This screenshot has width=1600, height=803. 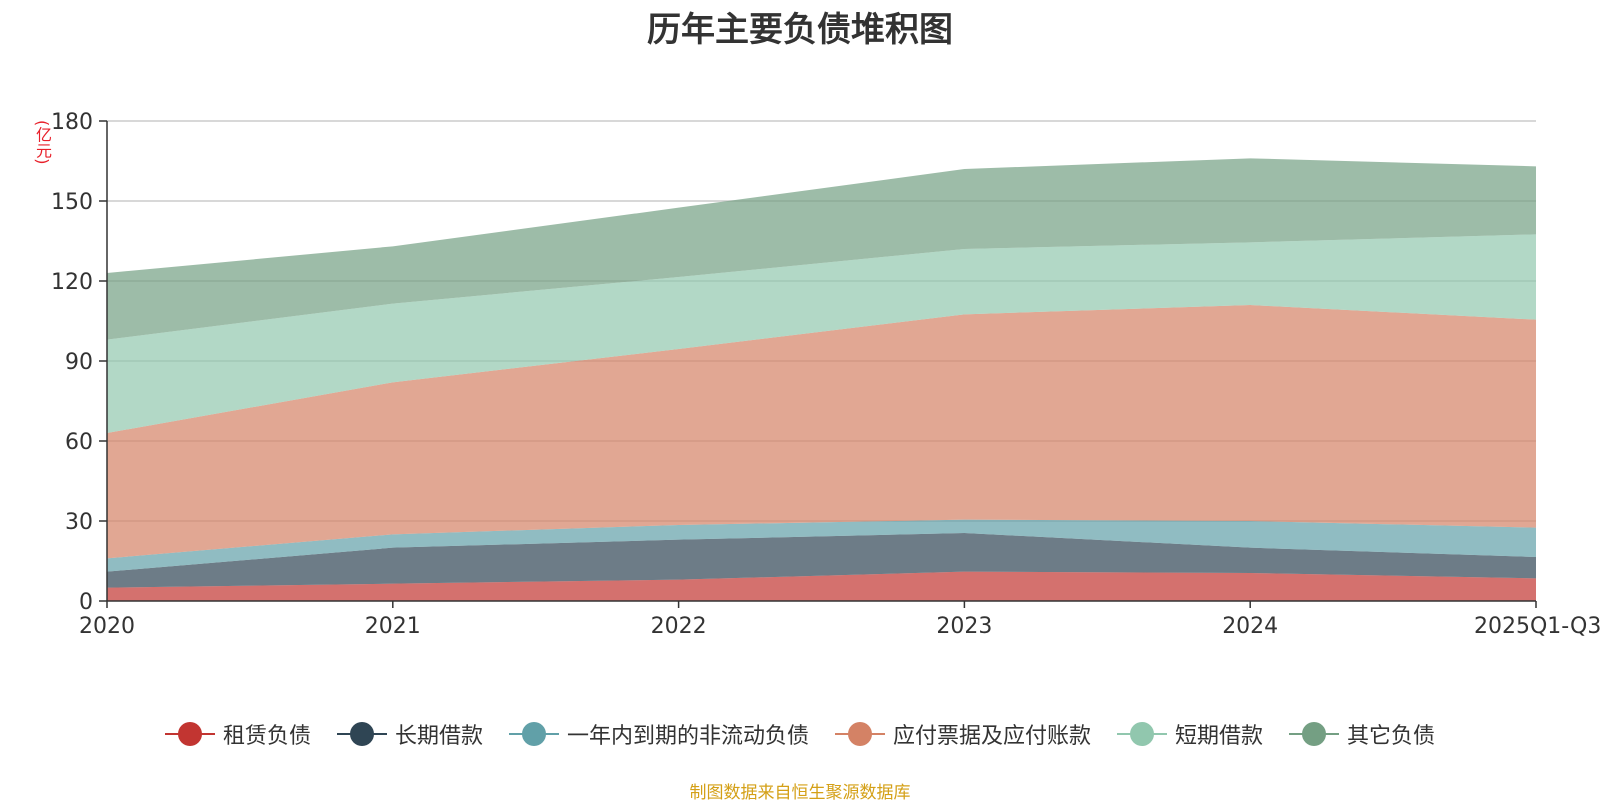 I want to click on y-tick-label: 0, so click(x=86, y=602).